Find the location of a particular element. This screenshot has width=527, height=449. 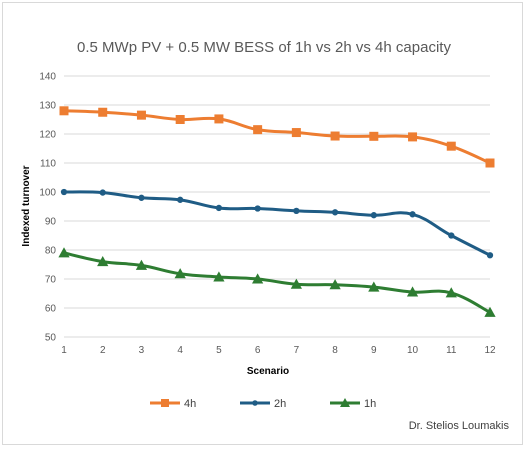

x-tick-8: 8 is located at coordinates (335, 350).